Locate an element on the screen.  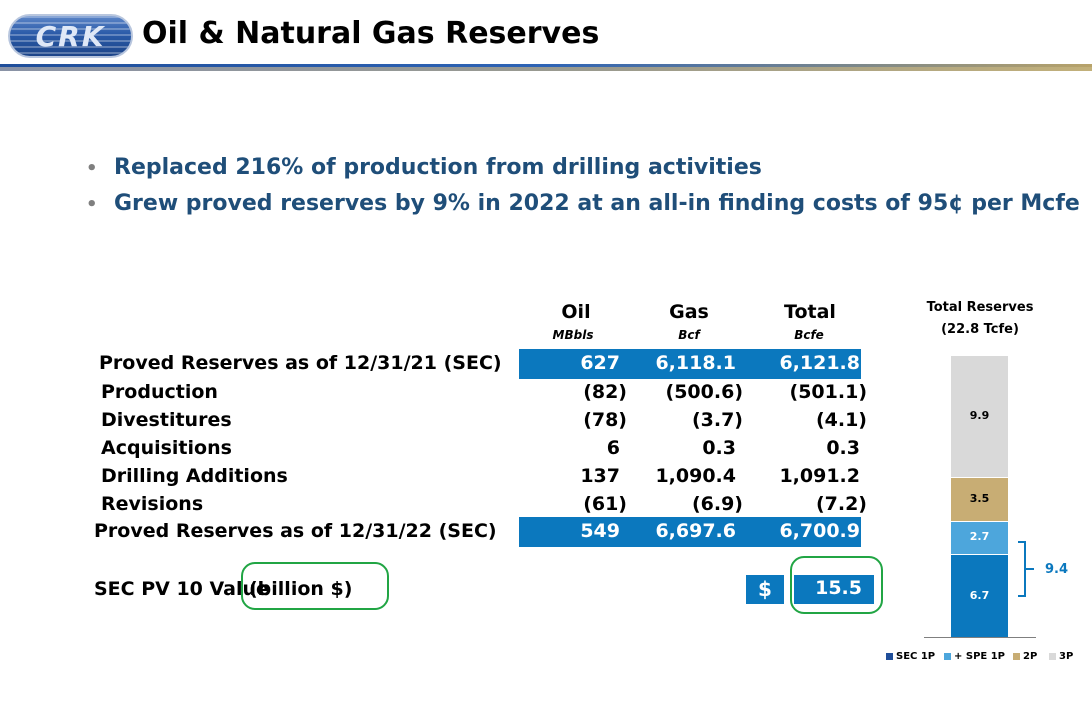
highlight-band-2021 is located at coordinates (690, 364).